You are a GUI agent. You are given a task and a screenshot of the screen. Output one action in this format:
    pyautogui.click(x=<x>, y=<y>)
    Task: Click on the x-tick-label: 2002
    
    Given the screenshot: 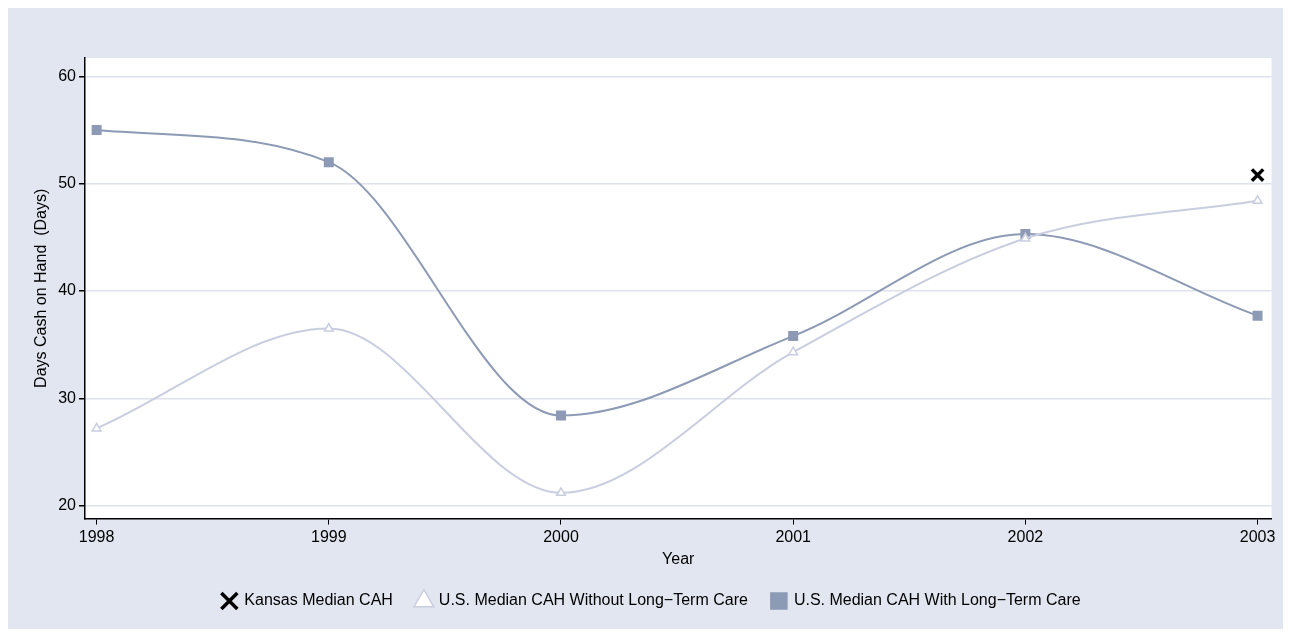 What is the action you would take?
    pyautogui.click(x=1025, y=536)
    